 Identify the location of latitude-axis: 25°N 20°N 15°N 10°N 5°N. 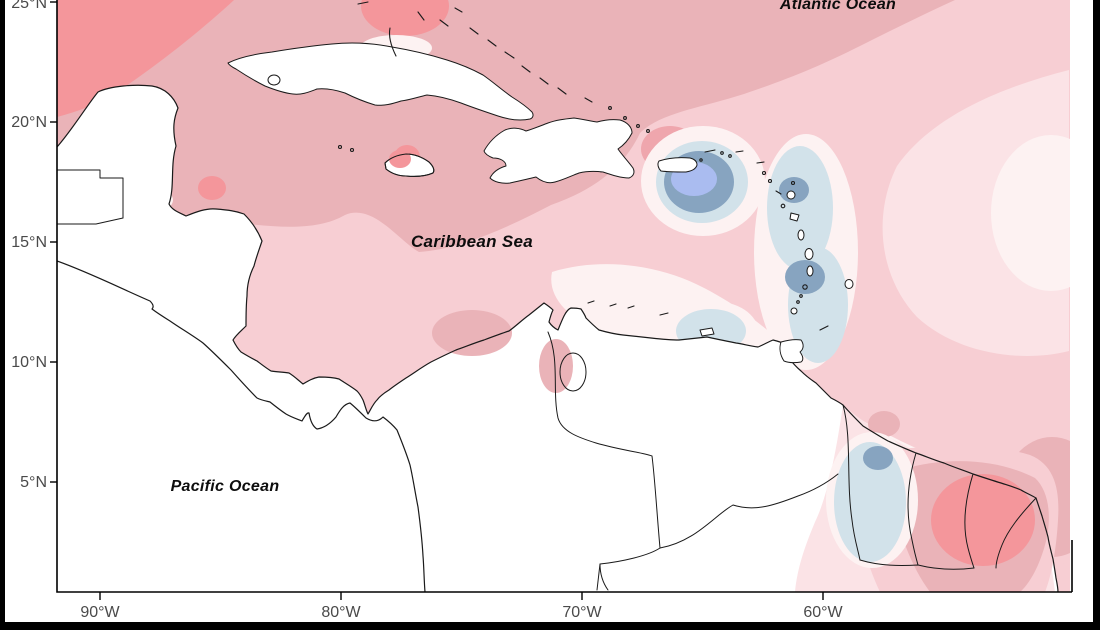
(34, 245).